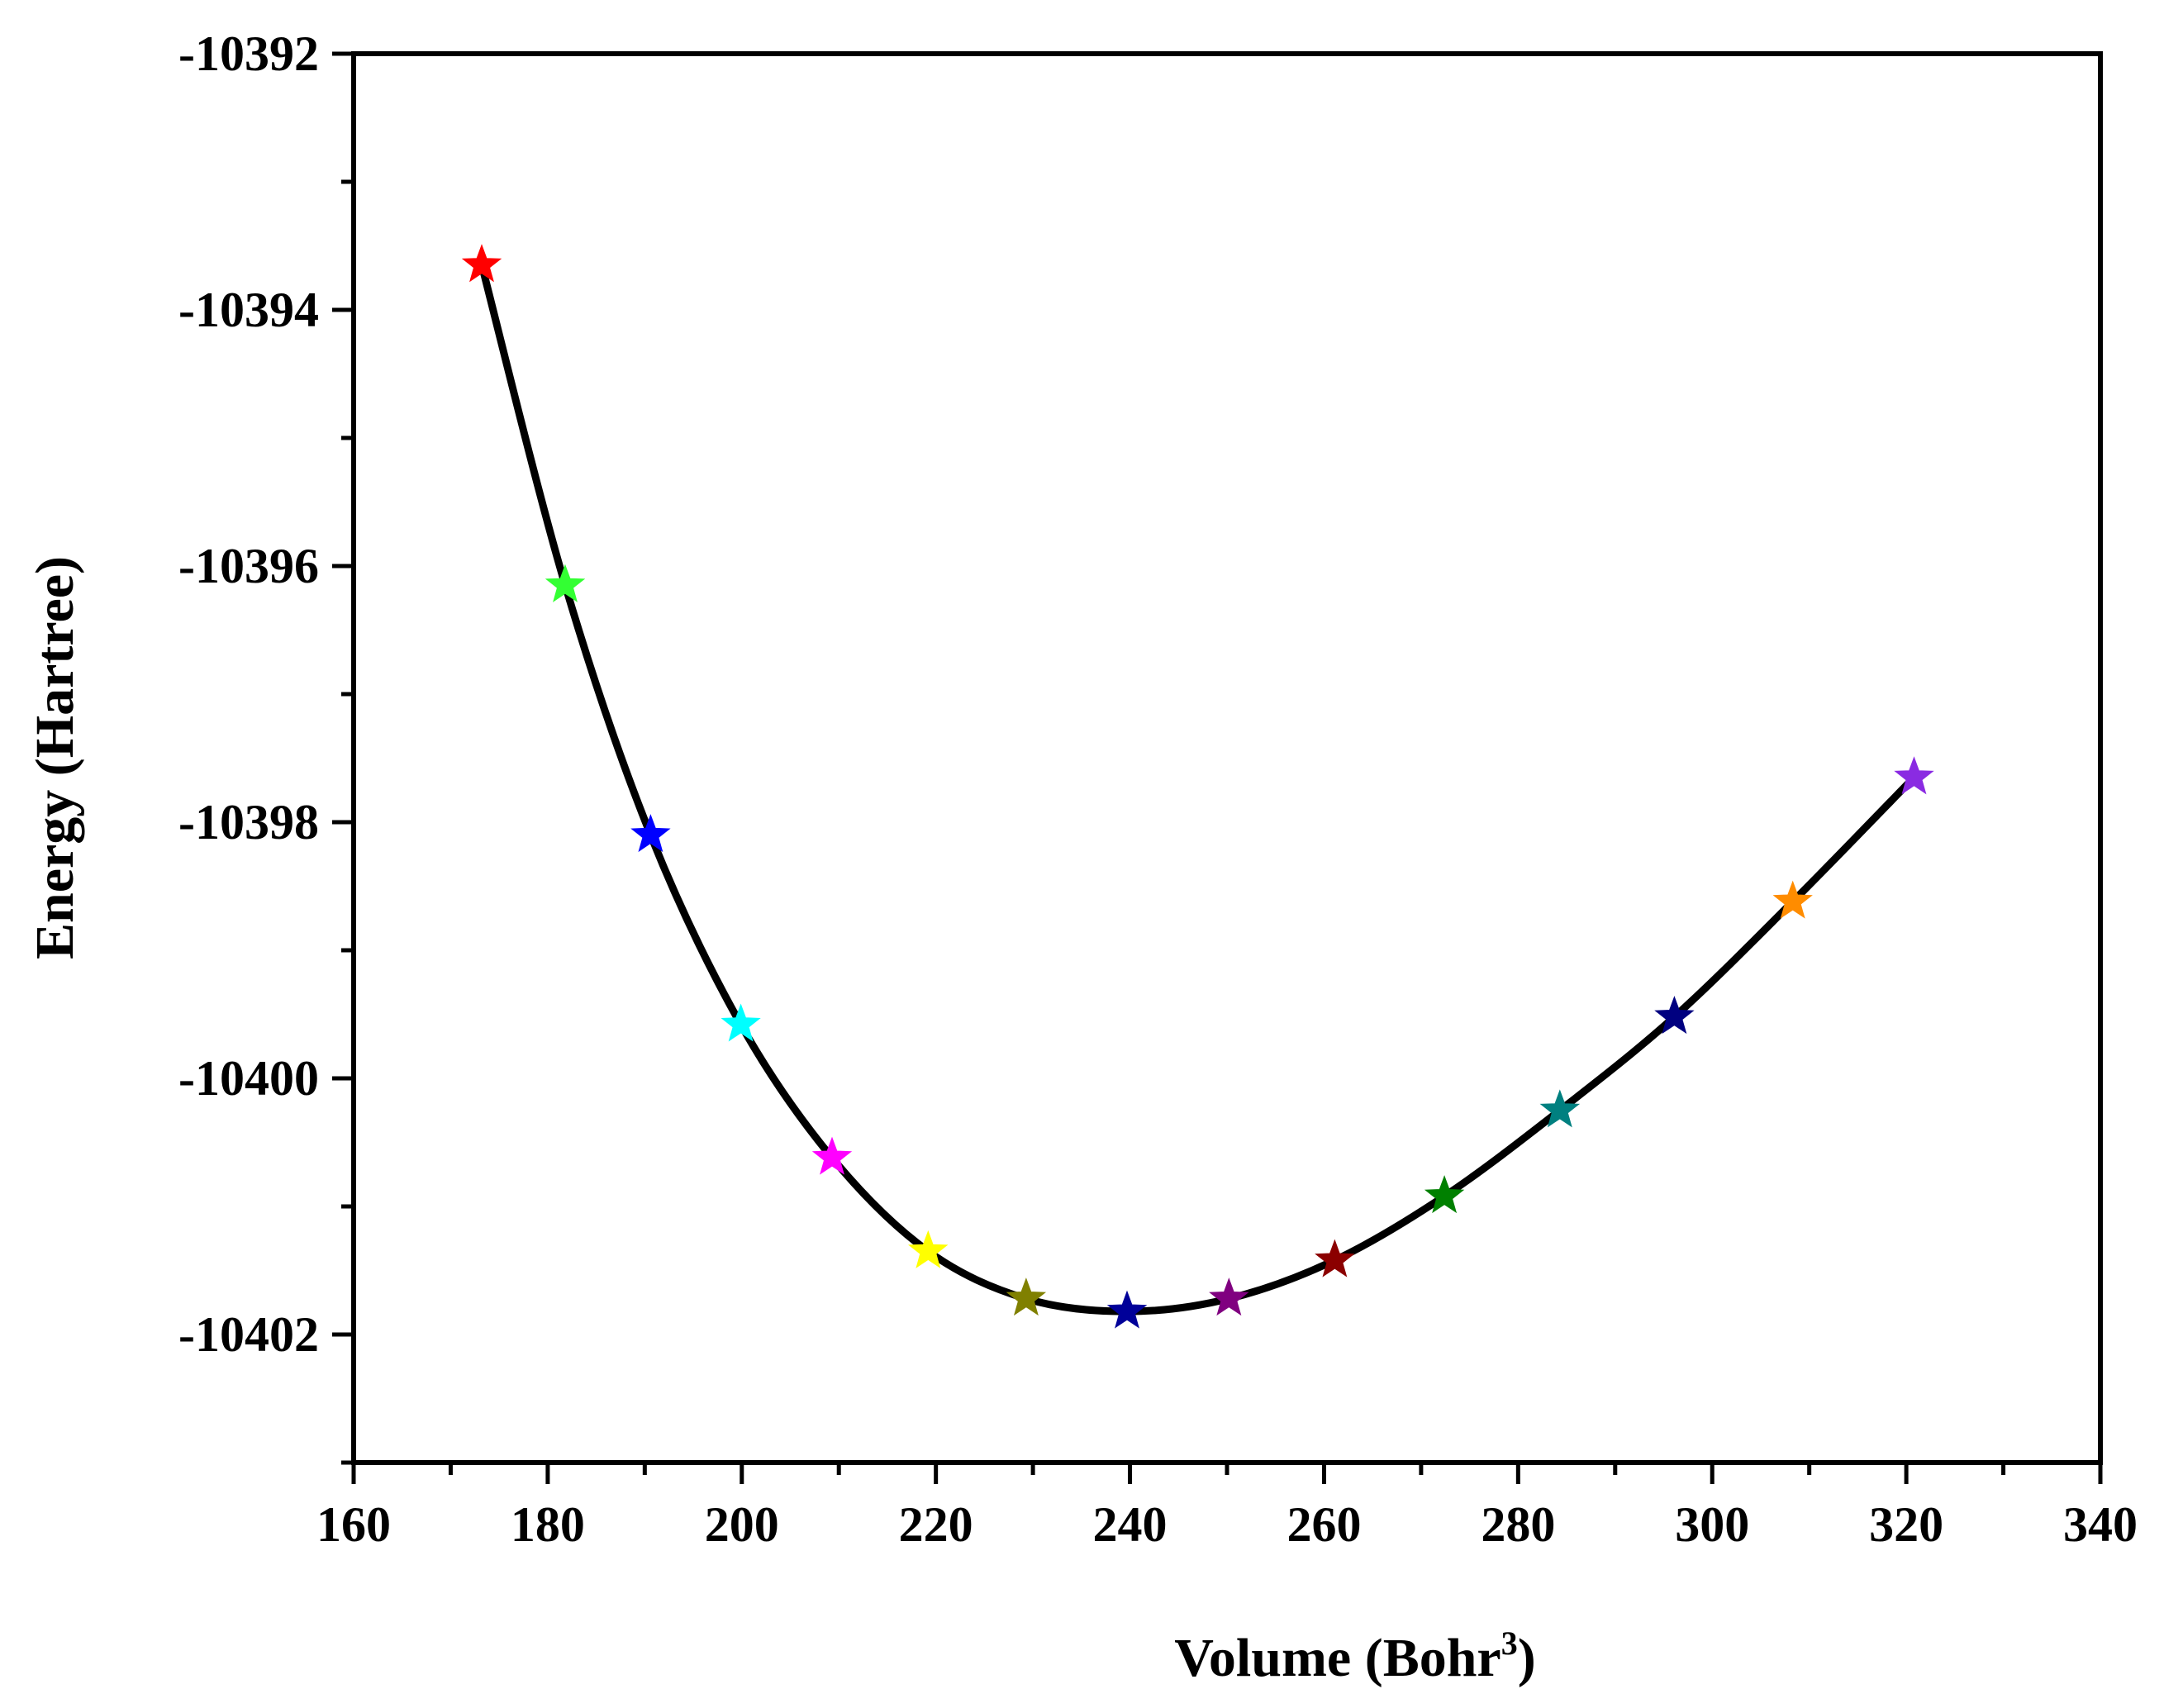 The image size is (2164, 1708). What do you see at coordinates (249, 1334) in the screenshot?
I see `y-tick-label: -10402` at bounding box center [249, 1334].